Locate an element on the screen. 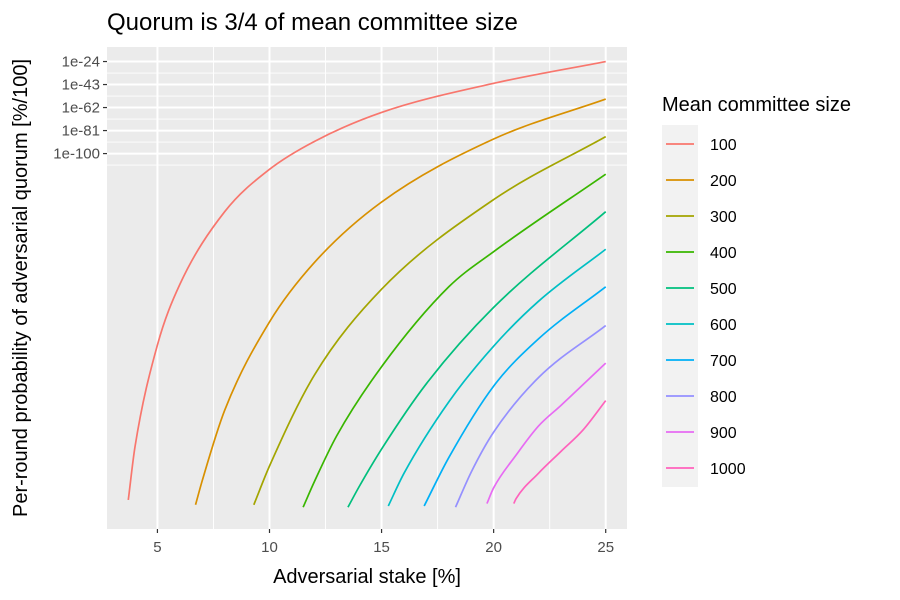 Image resolution: width=900 pixels, height=600 pixels. x-axis: 5 10 15 20 25 is located at coordinates (383, 542).